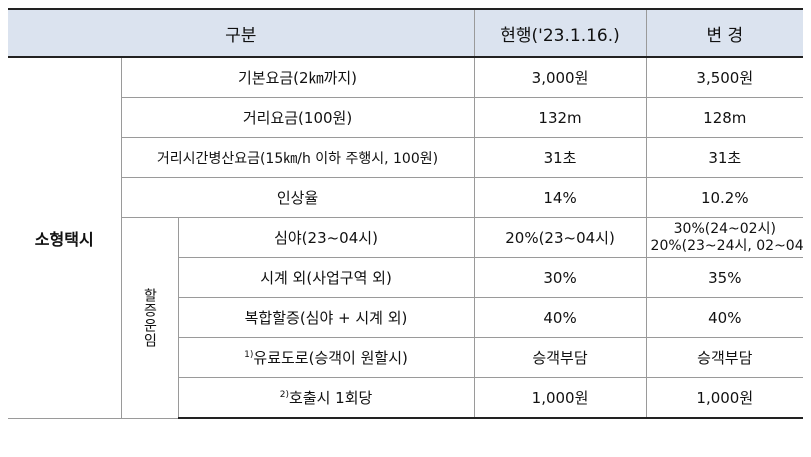  I want to click on row-changed: 40%, so click(724, 317).